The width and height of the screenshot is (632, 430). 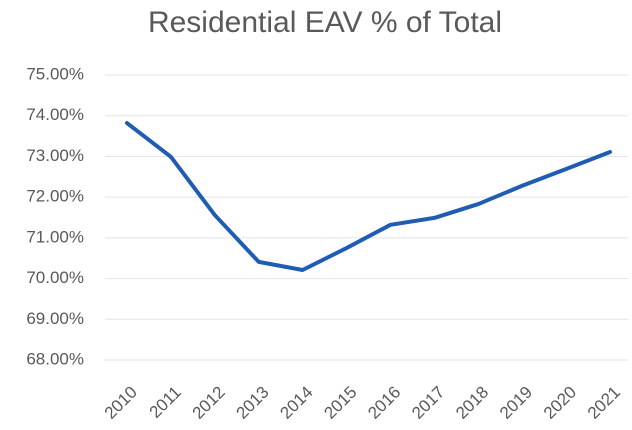 I want to click on x-tick-label: 2013, so click(x=253, y=403).